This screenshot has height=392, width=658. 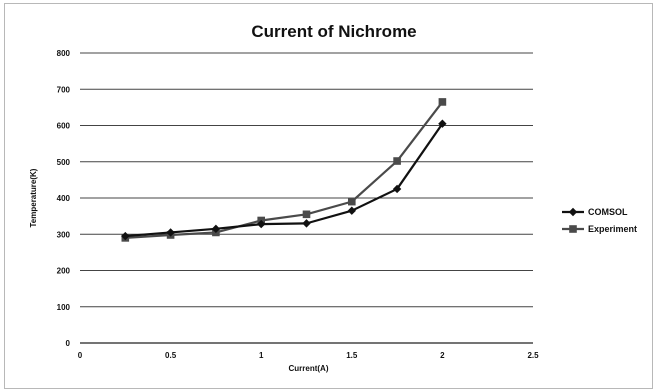 What do you see at coordinates (599, 220) in the screenshot?
I see `legend: COMSOL Experiment` at bounding box center [599, 220].